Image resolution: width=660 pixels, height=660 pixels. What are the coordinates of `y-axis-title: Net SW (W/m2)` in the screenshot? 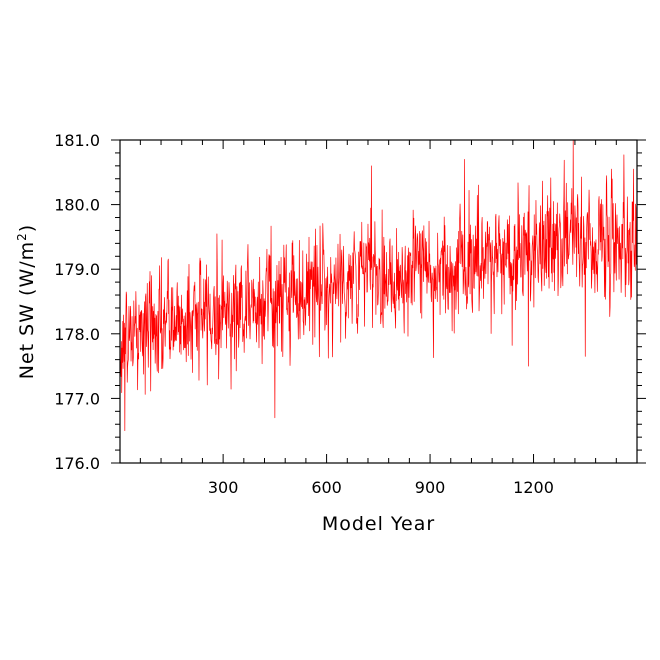 It's located at (26, 301).